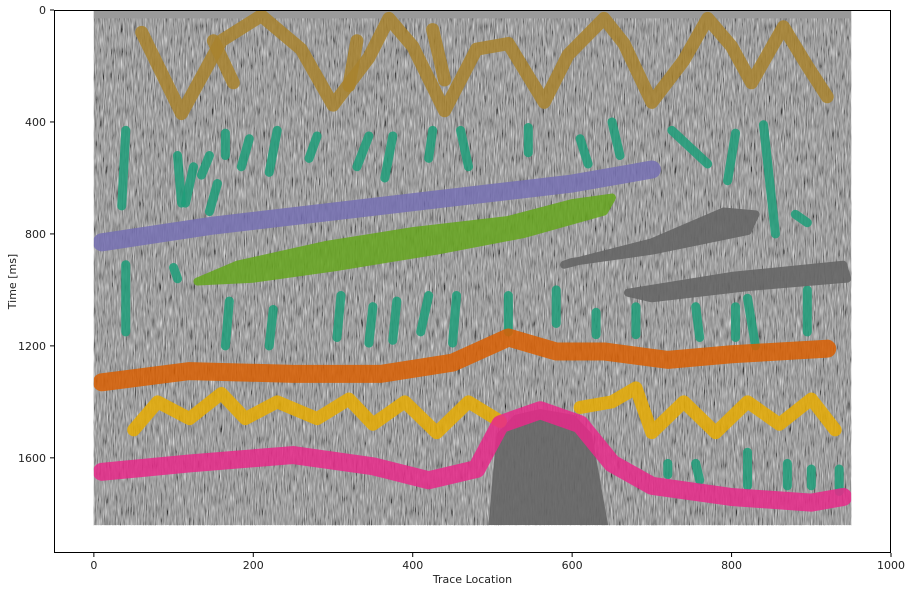 Image resolution: width=908 pixels, height=592 pixels. I want to click on x-tick-label: 1000, so click(891, 565).